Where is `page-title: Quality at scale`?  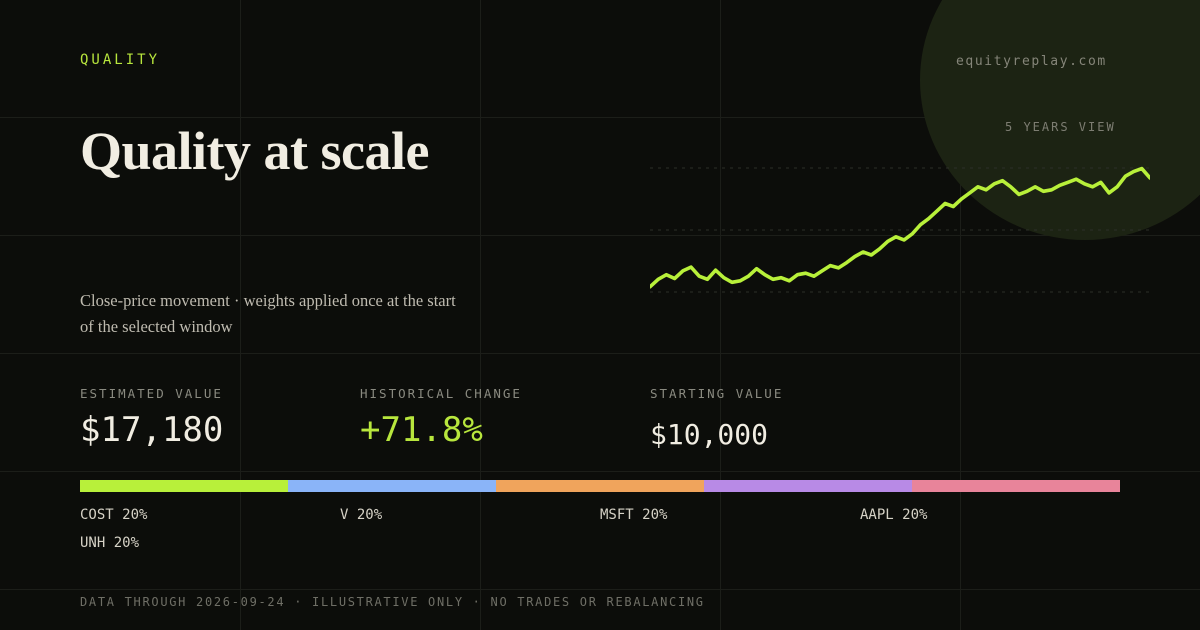 page-title: Quality at scale is located at coordinates (254, 151).